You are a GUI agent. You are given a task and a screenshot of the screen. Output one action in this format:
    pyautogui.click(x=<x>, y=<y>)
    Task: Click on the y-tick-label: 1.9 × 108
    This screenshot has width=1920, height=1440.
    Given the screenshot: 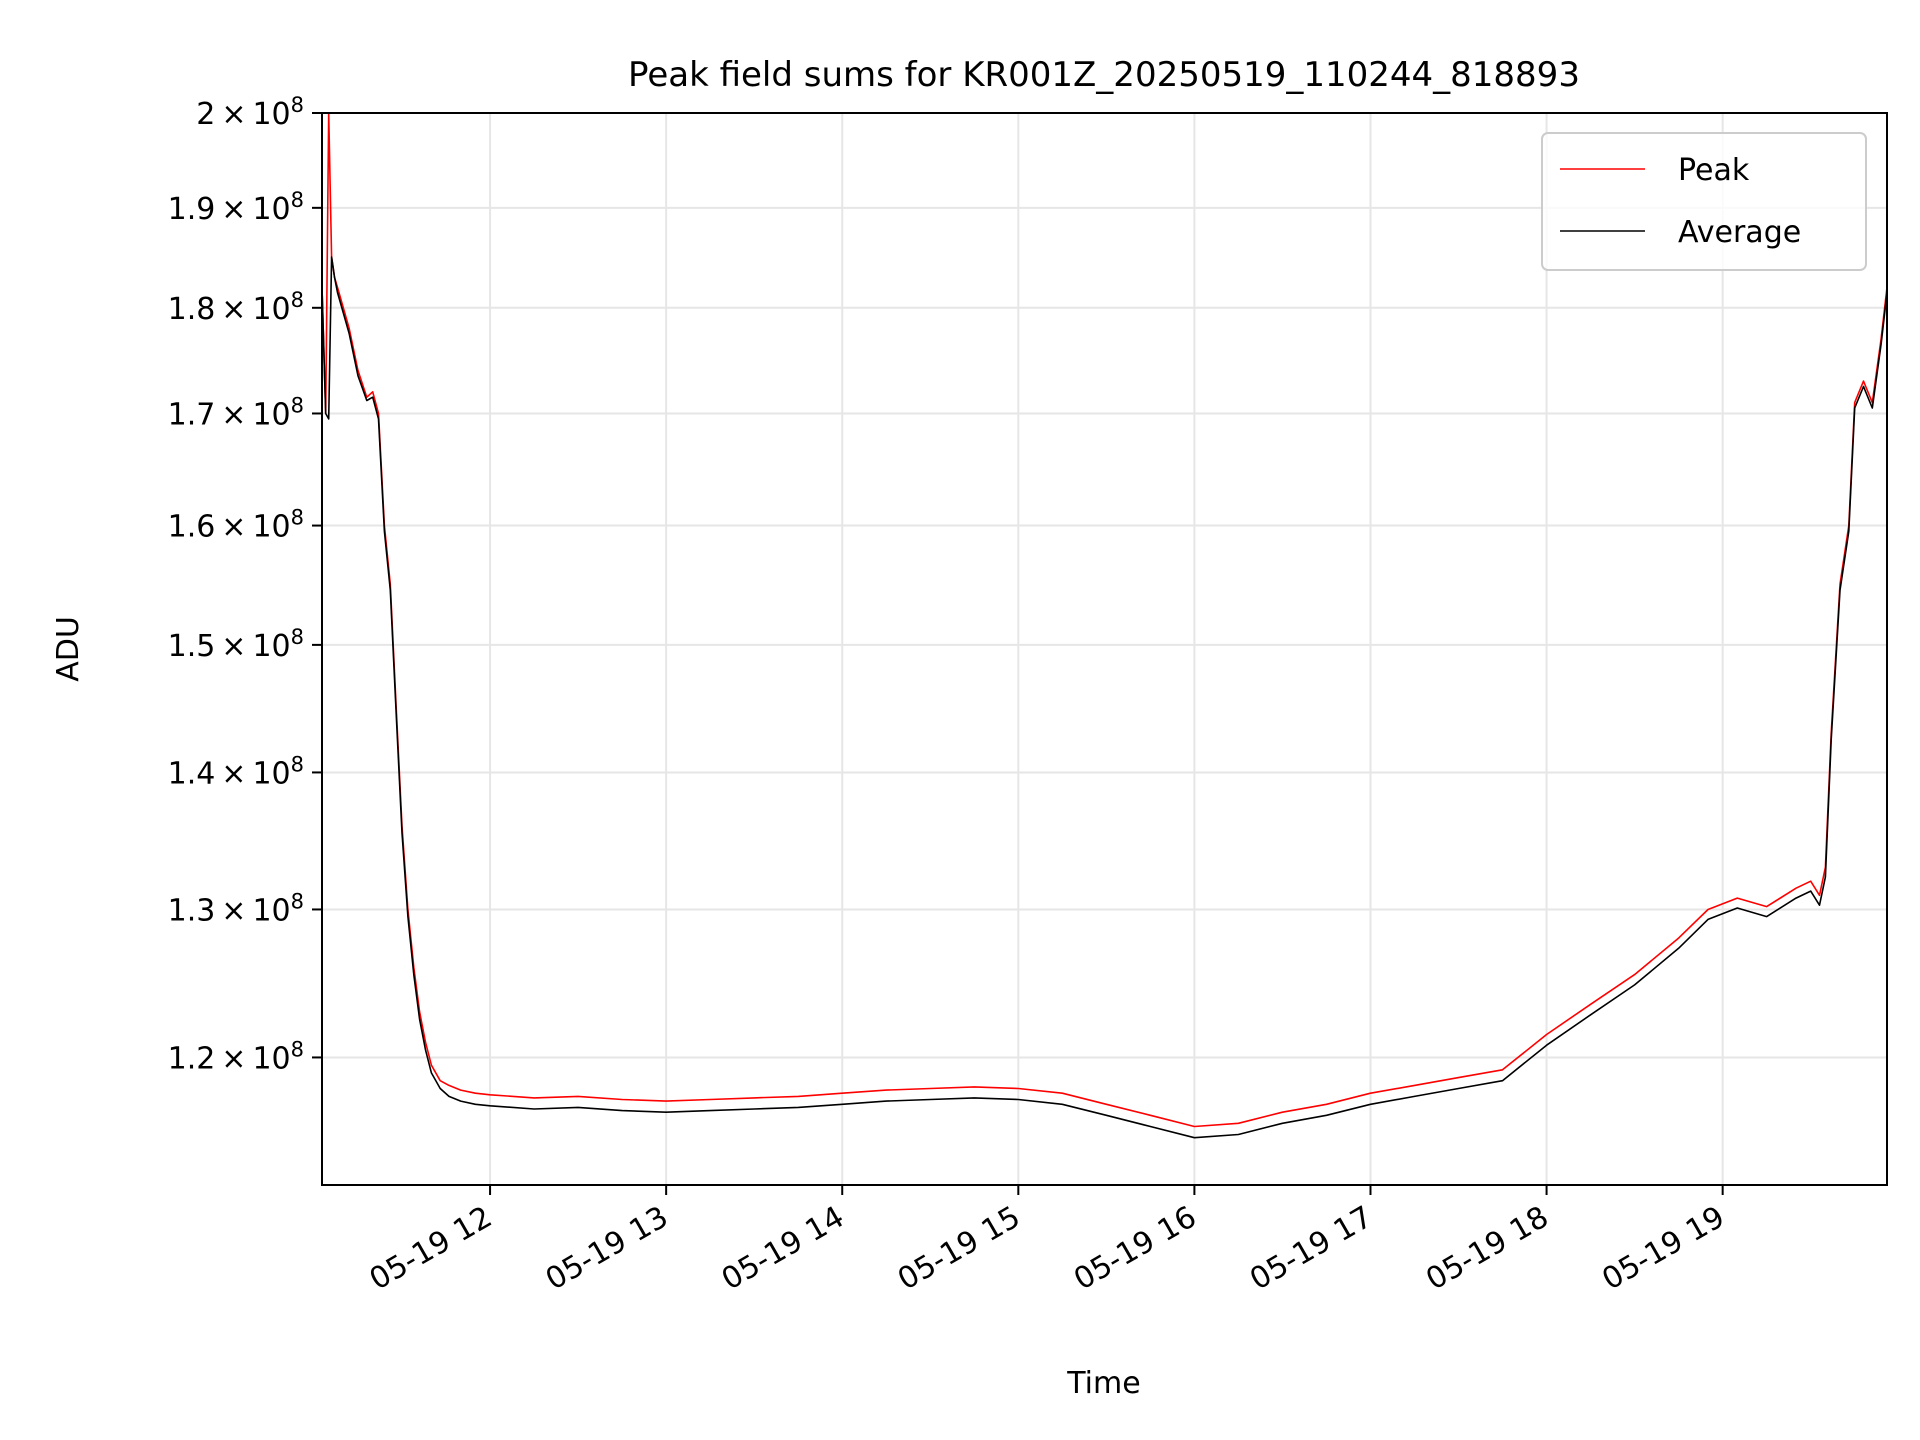 What is the action you would take?
    pyautogui.click(x=236, y=207)
    